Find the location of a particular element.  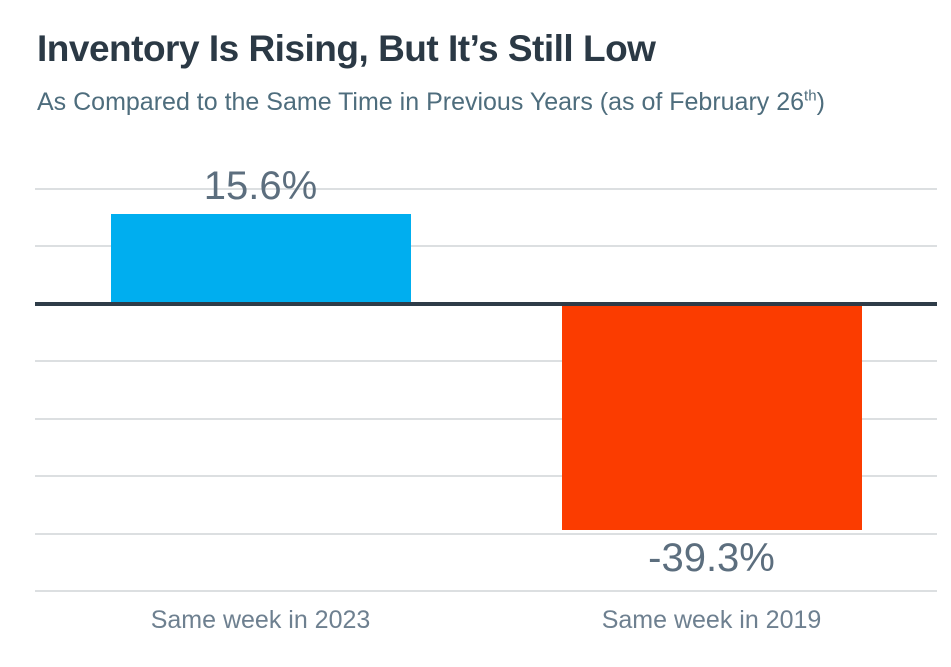

chart-title: Inventory Is Rising, But It’s Still Low is located at coordinates (346, 48).